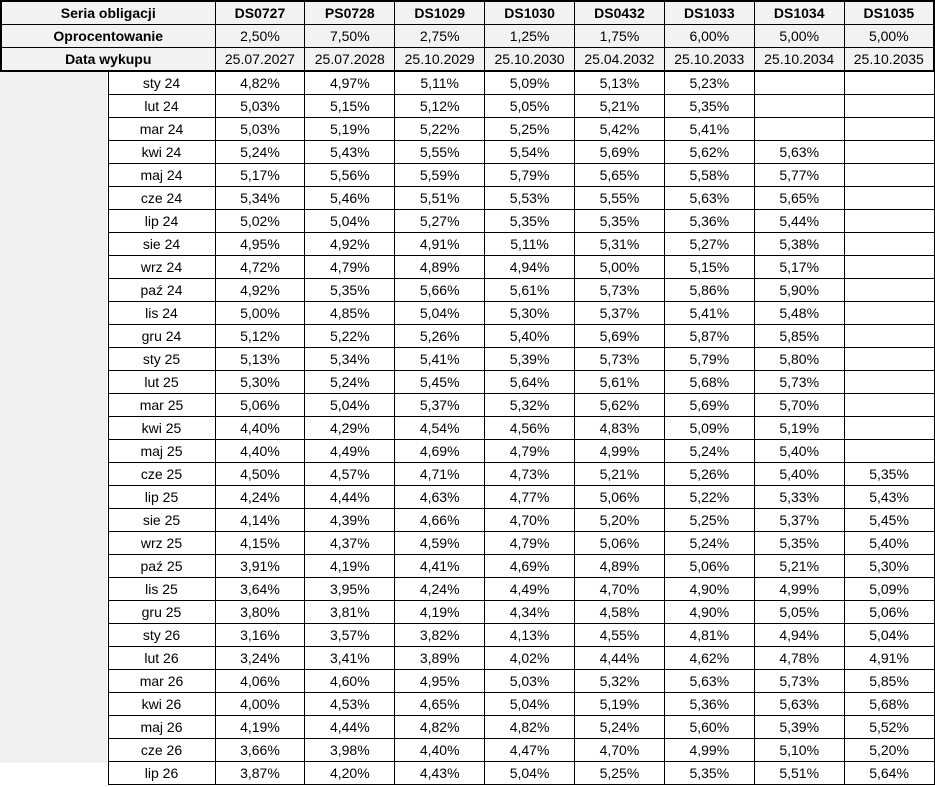 The width and height of the screenshot is (935, 787). What do you see at coordinates (709, 336) in the screenshot?
I see `yield-cell: 5,87%` at bounding box center [709, 336].